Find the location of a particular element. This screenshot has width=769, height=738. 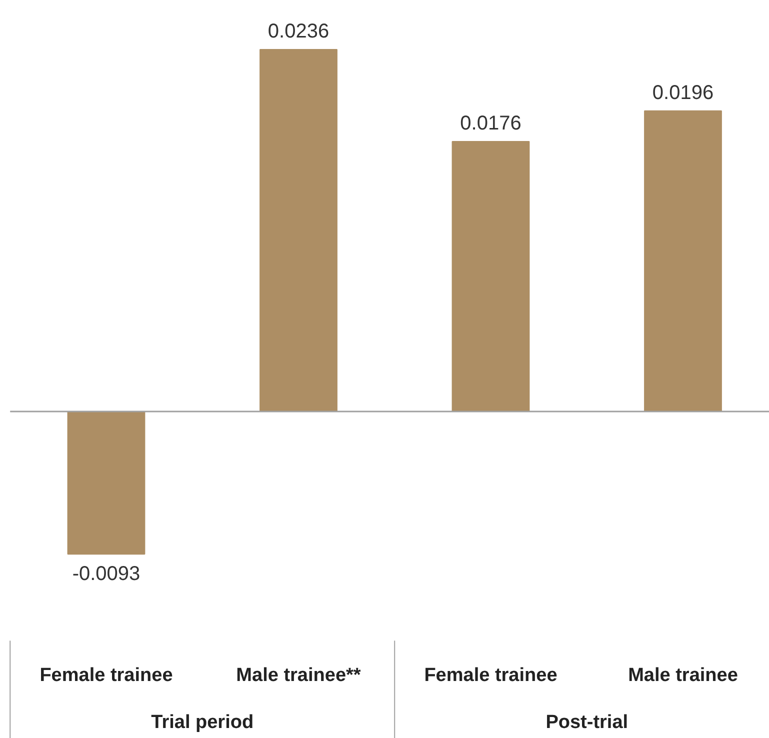

x-tick-label: Male trainee is located at coordinates (683, 675).